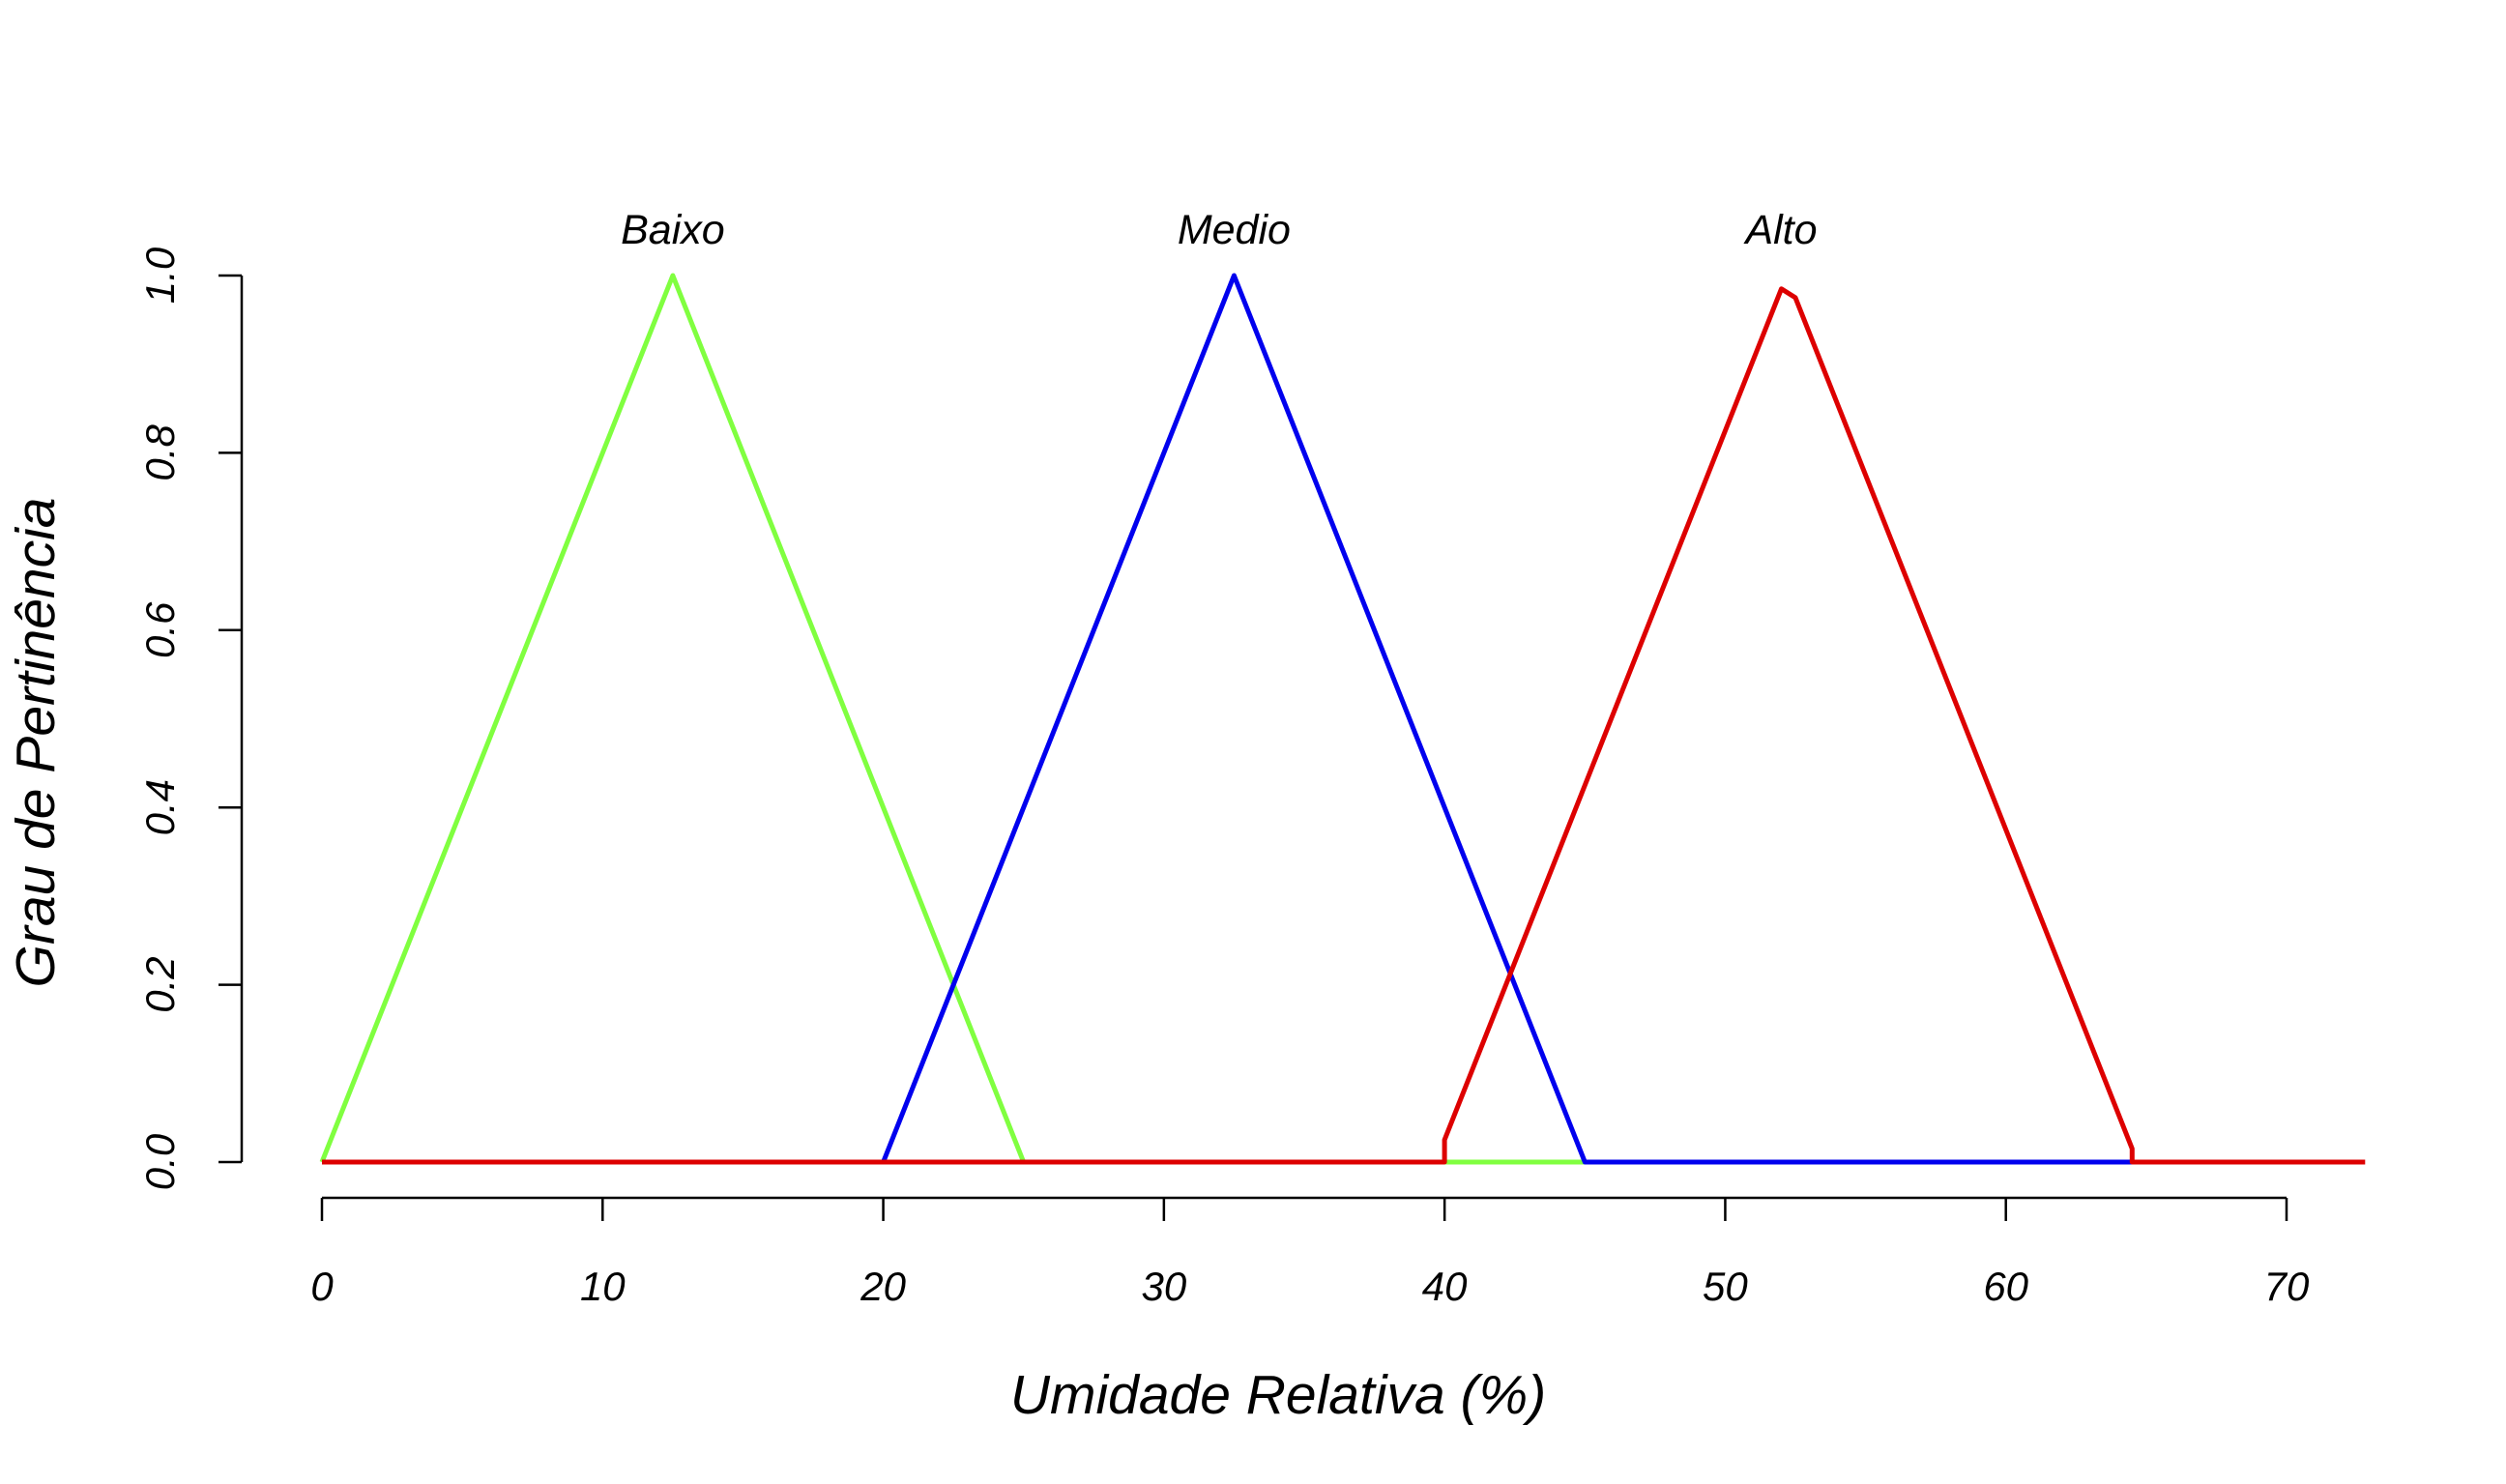 This screenshot has width=2506, height=1484. I want to click on x-tick-label: 70, so click(2287, 1286).